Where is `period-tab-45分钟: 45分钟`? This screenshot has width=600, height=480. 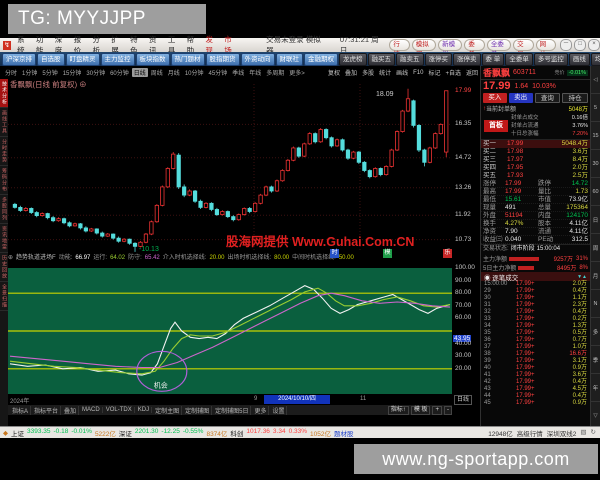 period-tab-45分钟: 45分钟 is located at coordinates (218, 74).